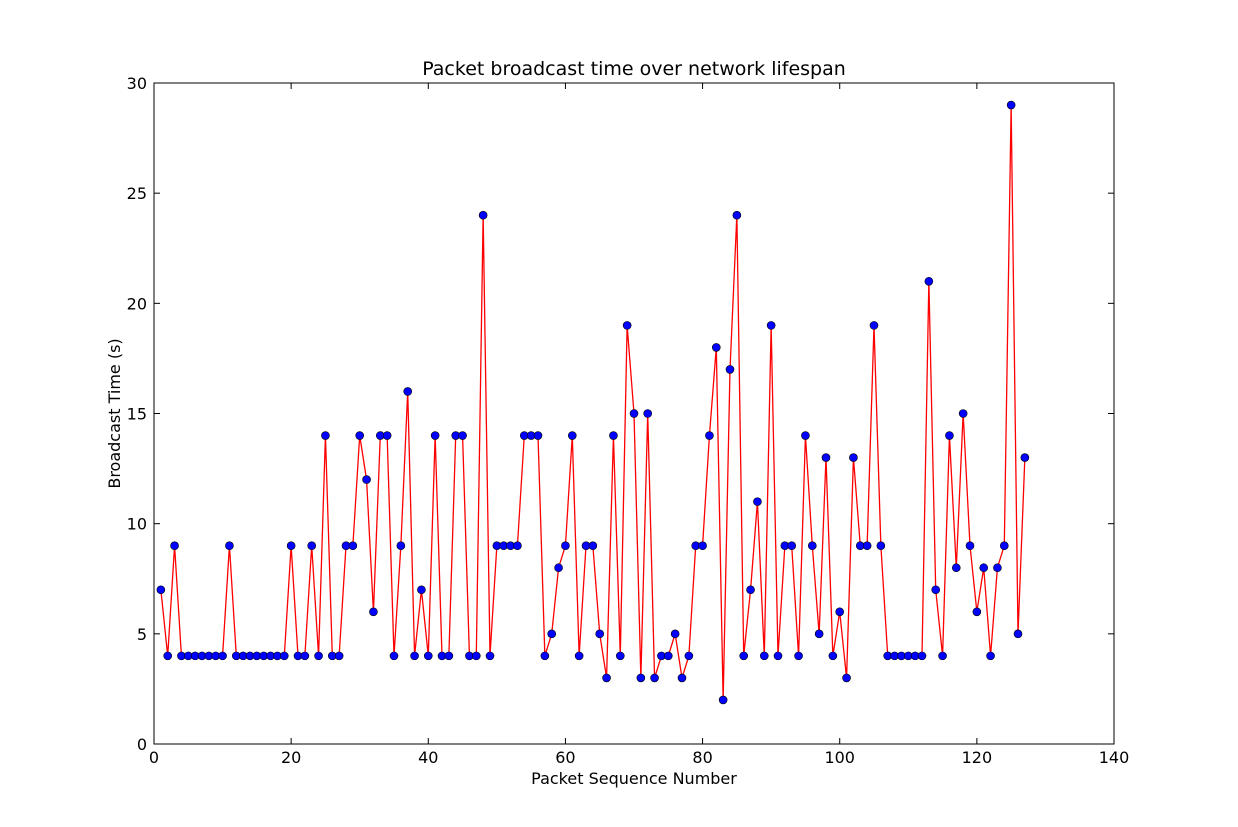  What do you see at coordinates (291, 757) in the screenshot?
I see `x-tick-label: 20` at bounding box center [291, 757].